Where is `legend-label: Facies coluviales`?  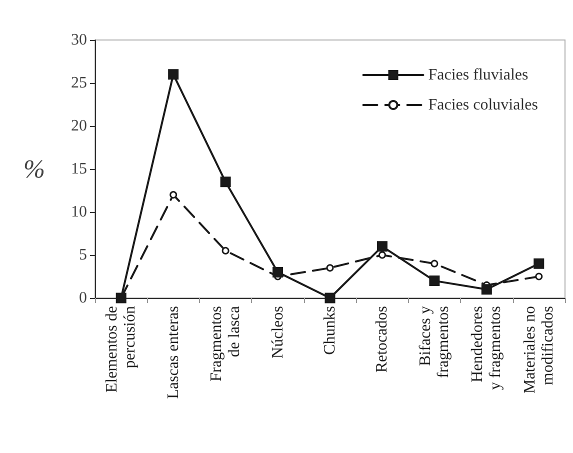
legend-label: Facies coluviales is located at coordinates (483, 105).